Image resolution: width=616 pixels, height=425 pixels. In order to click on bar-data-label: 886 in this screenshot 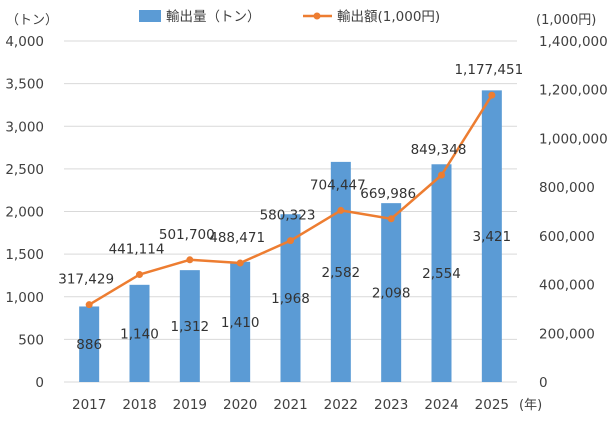, I will do `click(89, 345)`.